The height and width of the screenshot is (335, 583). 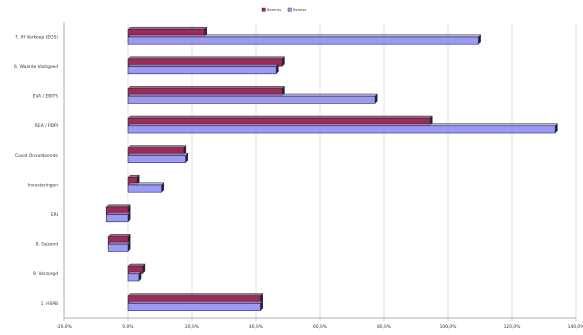 I want to click on y-category-label: 9. Verzorgd, so click(x=45, y=274).